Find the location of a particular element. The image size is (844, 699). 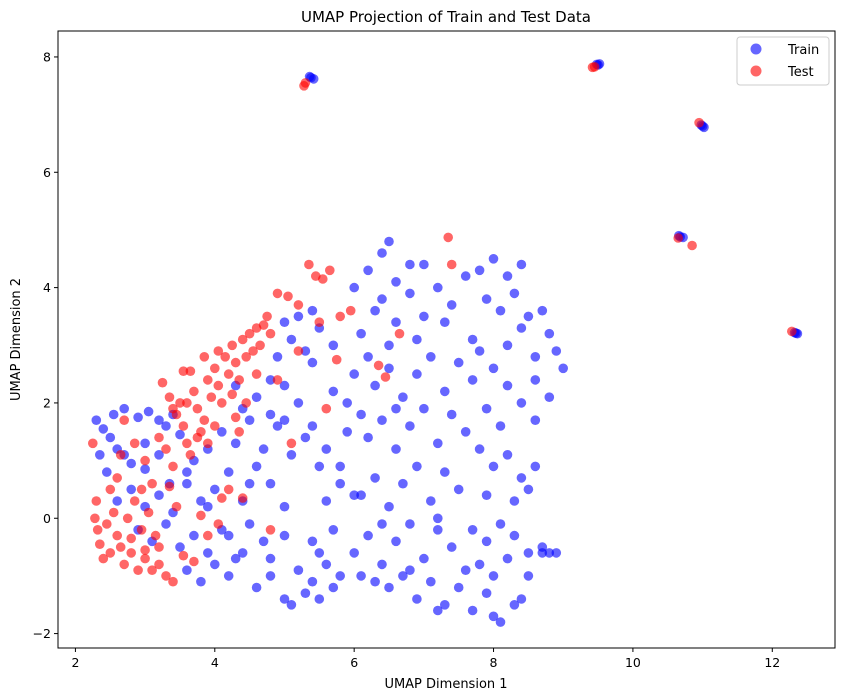

y-tick-label: 2 is located at coordinates (47, 402).